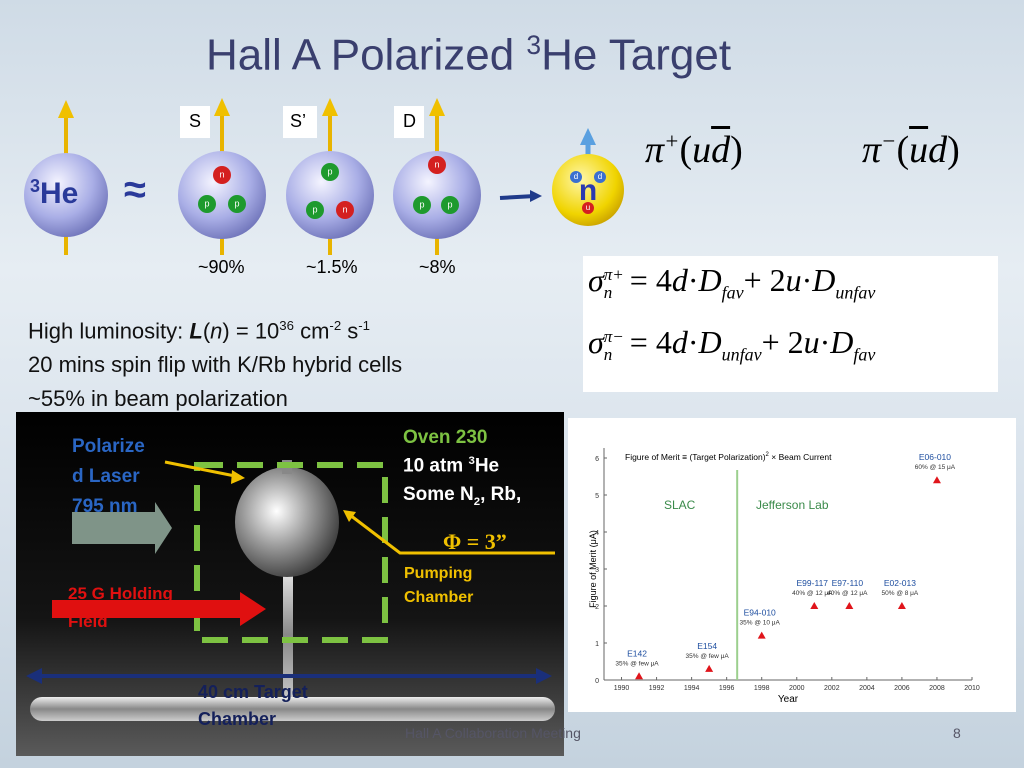 This screenshot has width=1024, height=768. Describe the element at coordinates (900, 593) in the screenshot. I see `point-note: 50% @ 8 μA` at that location.